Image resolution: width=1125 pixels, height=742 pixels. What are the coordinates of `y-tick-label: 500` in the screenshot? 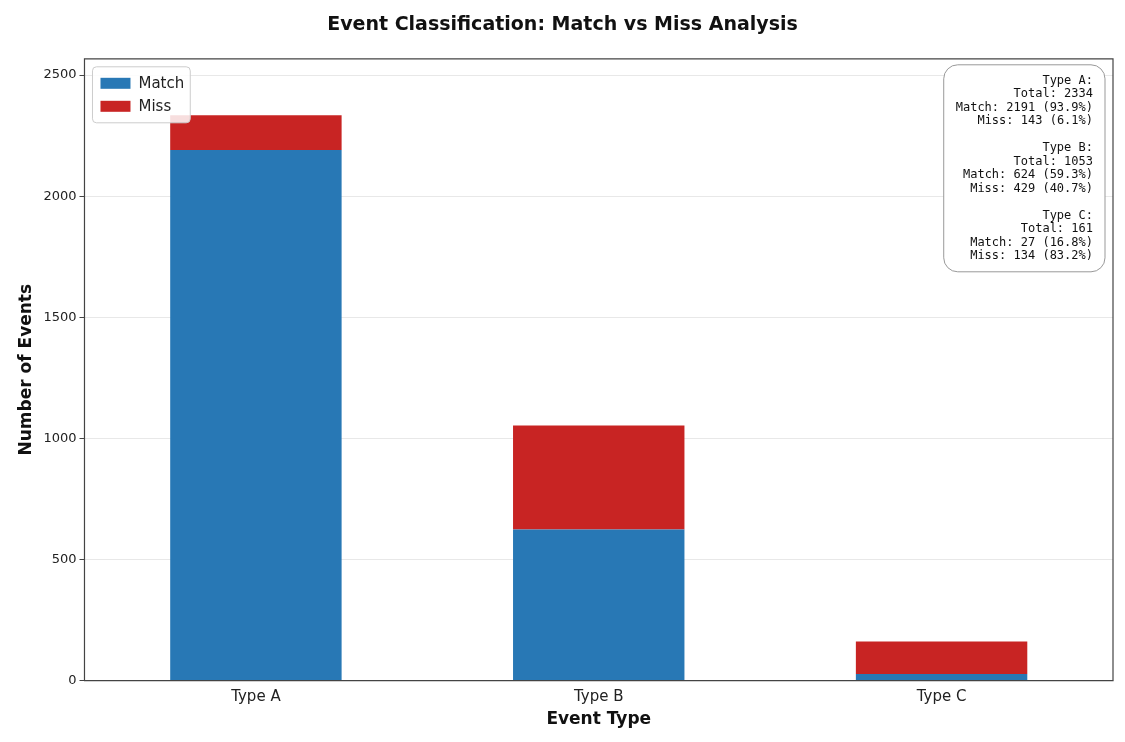 It's located at (64, 558).